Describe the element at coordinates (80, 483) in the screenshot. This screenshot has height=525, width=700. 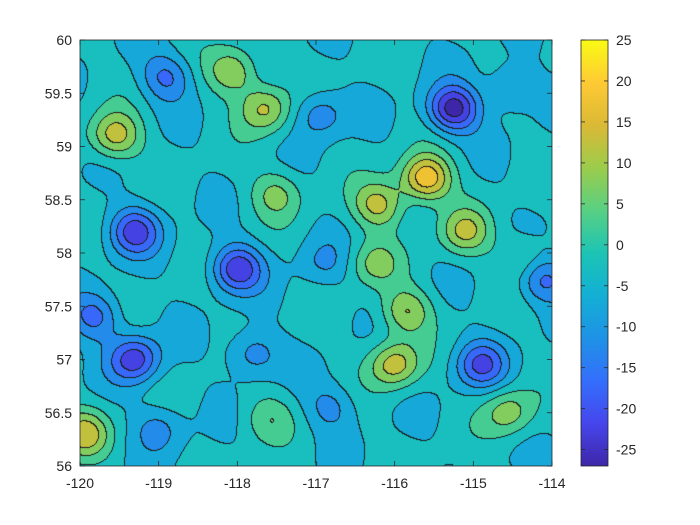
I see `x-tick-label: -120` at that location.